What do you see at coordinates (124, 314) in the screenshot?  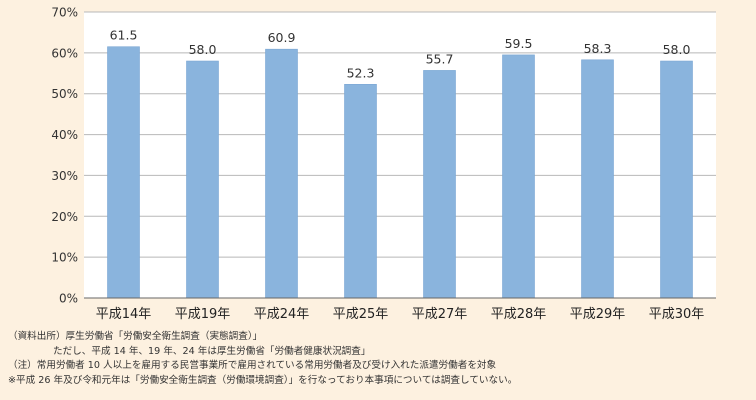 I see `x-tick-label: 平成14年` at bounding box center [124, 314].